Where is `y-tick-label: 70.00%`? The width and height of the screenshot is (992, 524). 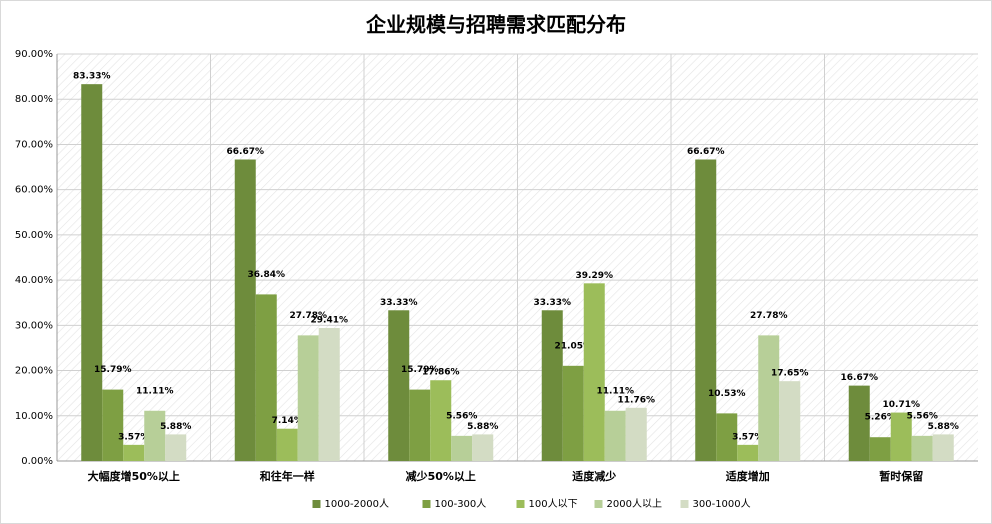 y-tick-label: 70.00% is located at coordinates (34, 144).